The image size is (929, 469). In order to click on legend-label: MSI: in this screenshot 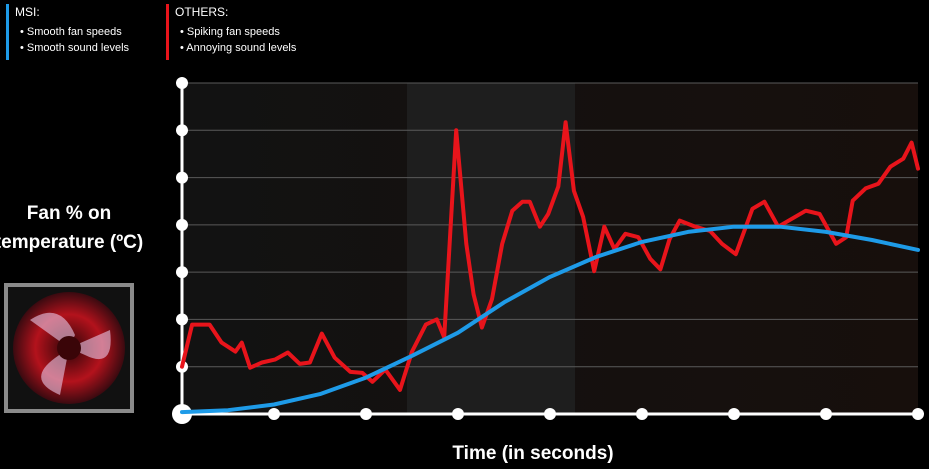, I will do `click(27, 12)`.